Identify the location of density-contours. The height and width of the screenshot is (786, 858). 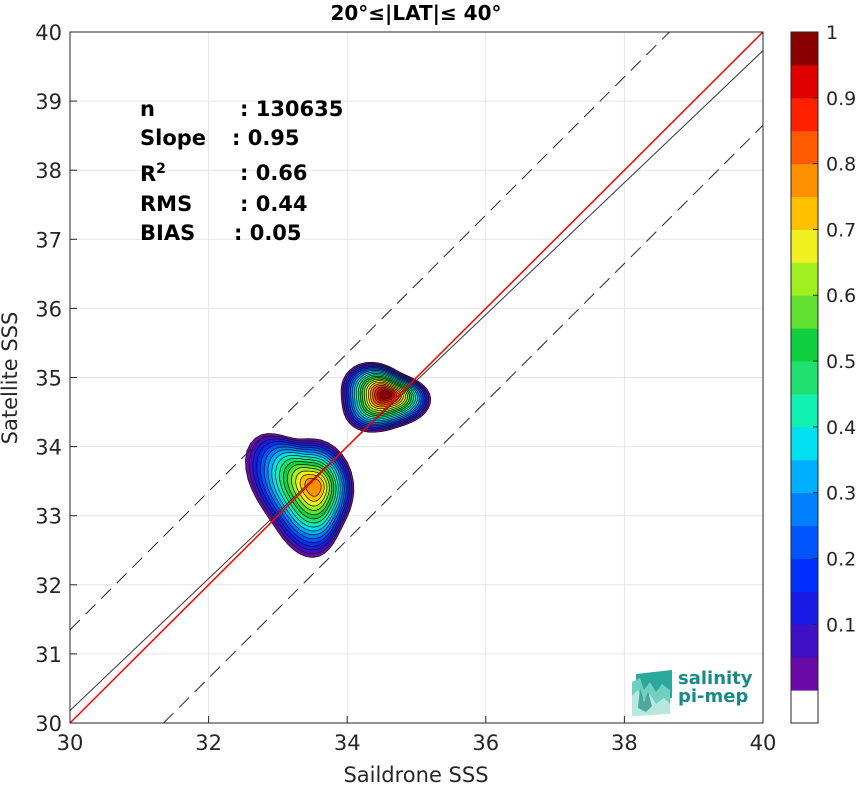
(338, 459).